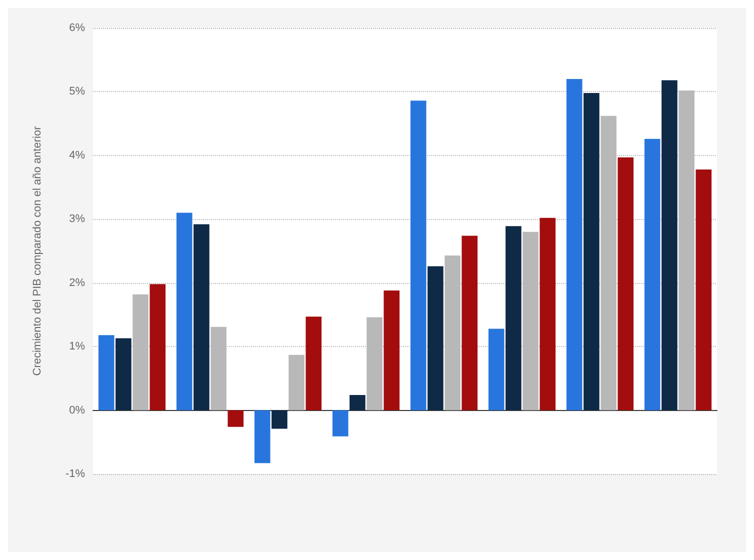 This screenshot has height=560, width=754. What do you see at coordinates (77, 410) in the screenshot?
I see `y-tick-label: 0%` at bounding box center [77, 410].